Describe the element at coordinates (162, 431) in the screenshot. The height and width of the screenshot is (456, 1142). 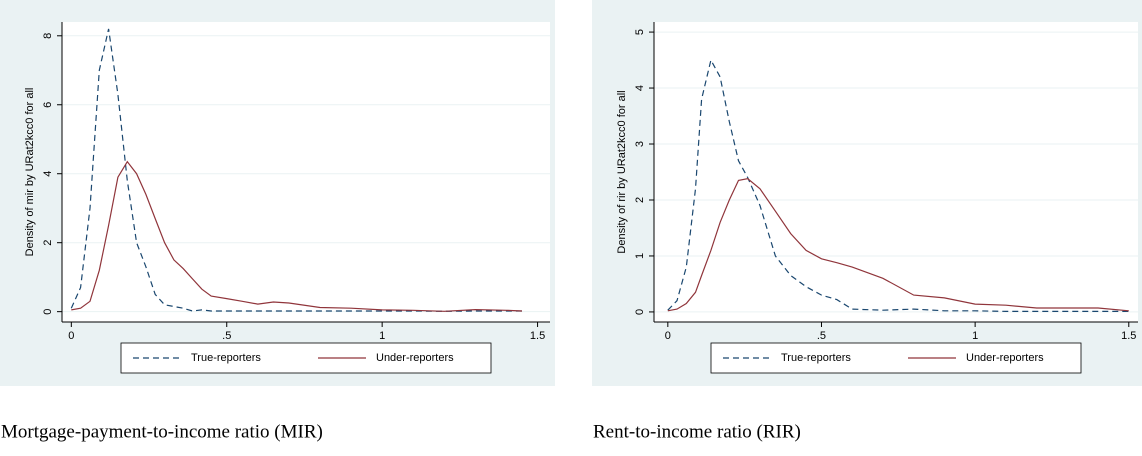
I see `caption: Mortgage-payment-to-income ratio (MIR)` at that location.